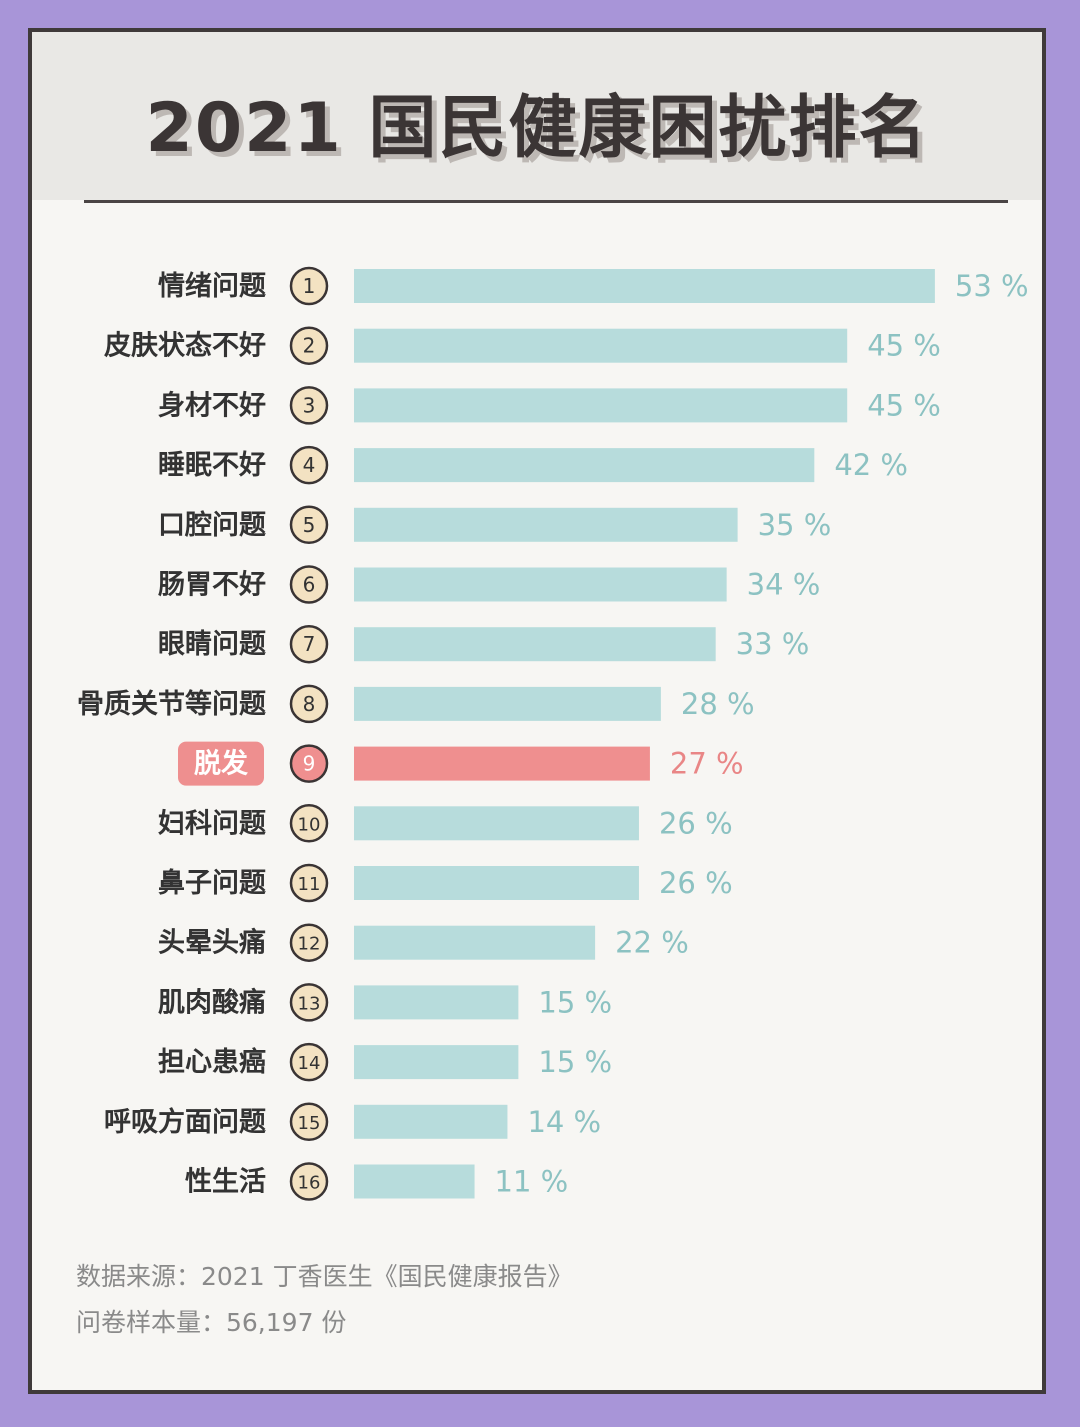  I want to click on value-label: 28 %, so click(718, 704).